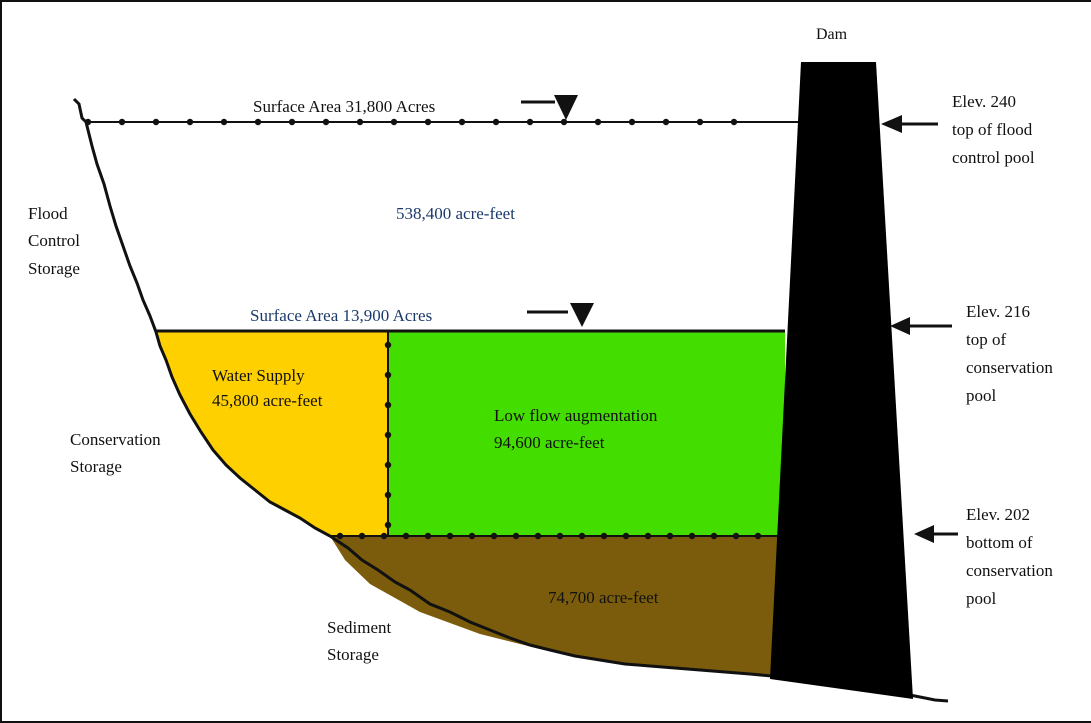  Describe the element at coordinates (936, 534) in the screenshot. I see `elev-202-arrow-icon` at that location.